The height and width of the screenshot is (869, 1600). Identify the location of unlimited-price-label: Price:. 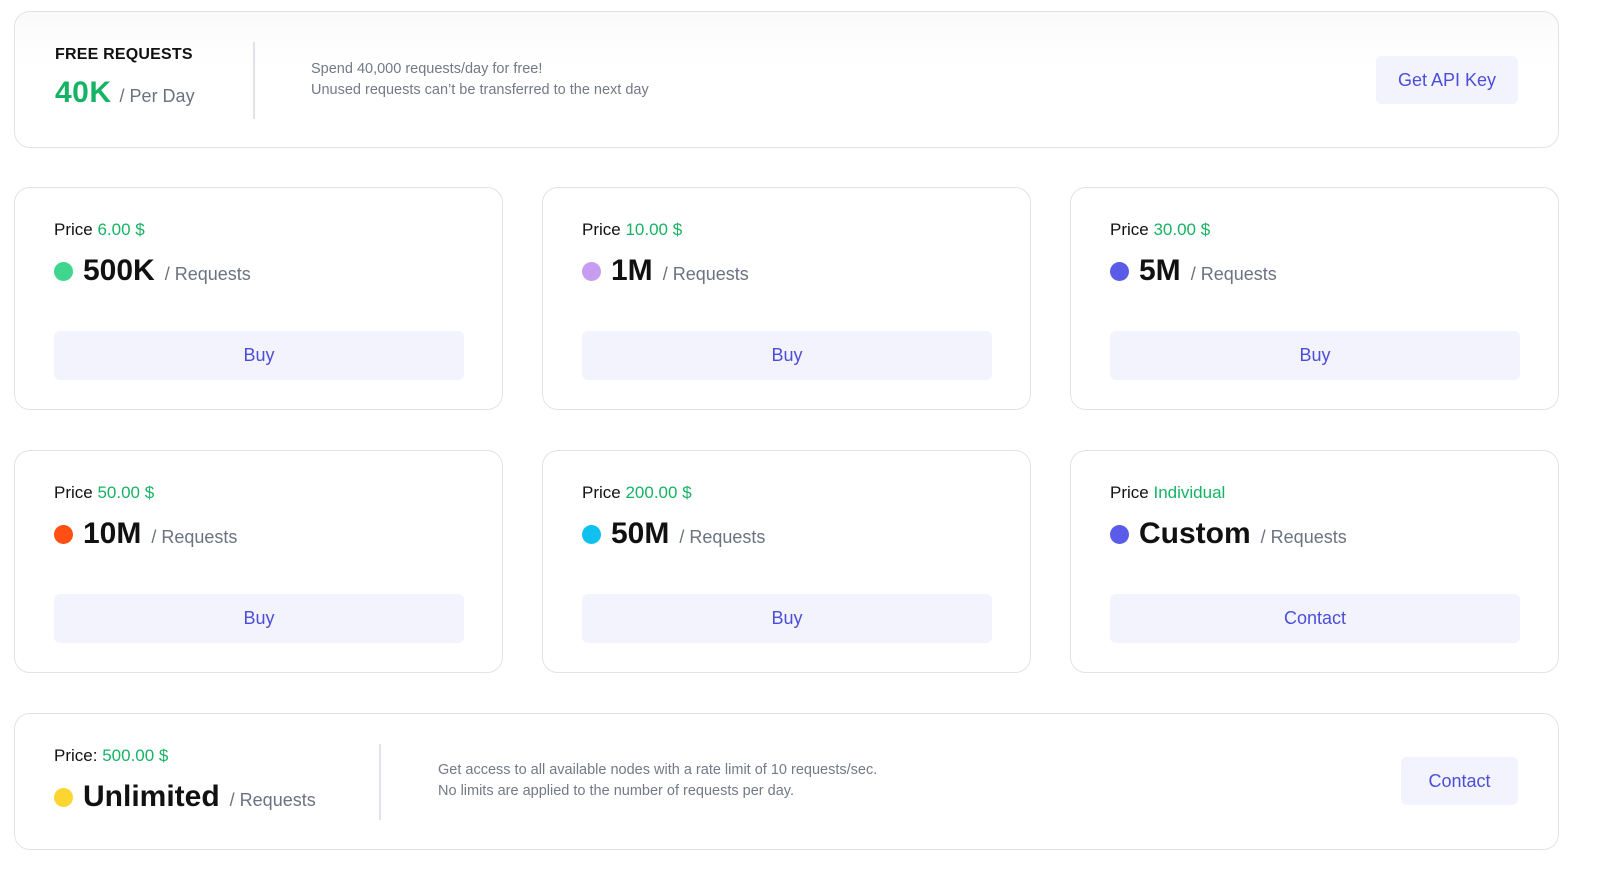
(76, 755).